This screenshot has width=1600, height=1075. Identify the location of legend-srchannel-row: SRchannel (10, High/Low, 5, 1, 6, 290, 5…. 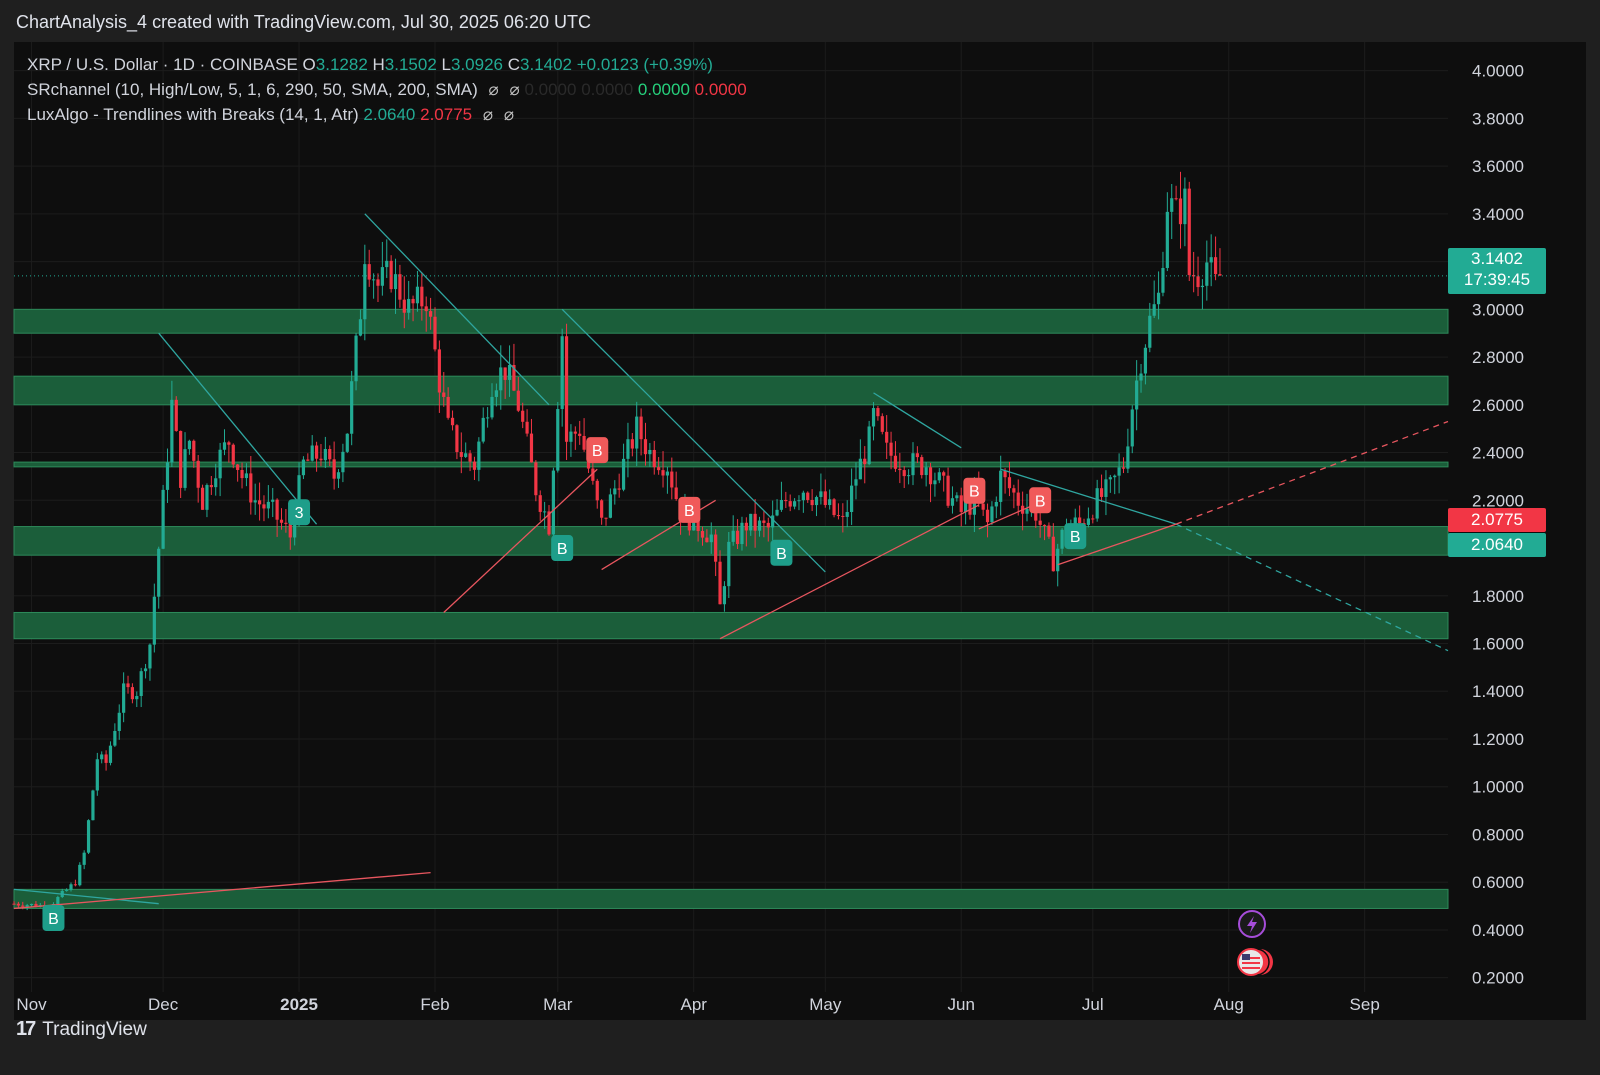
(387, 89).